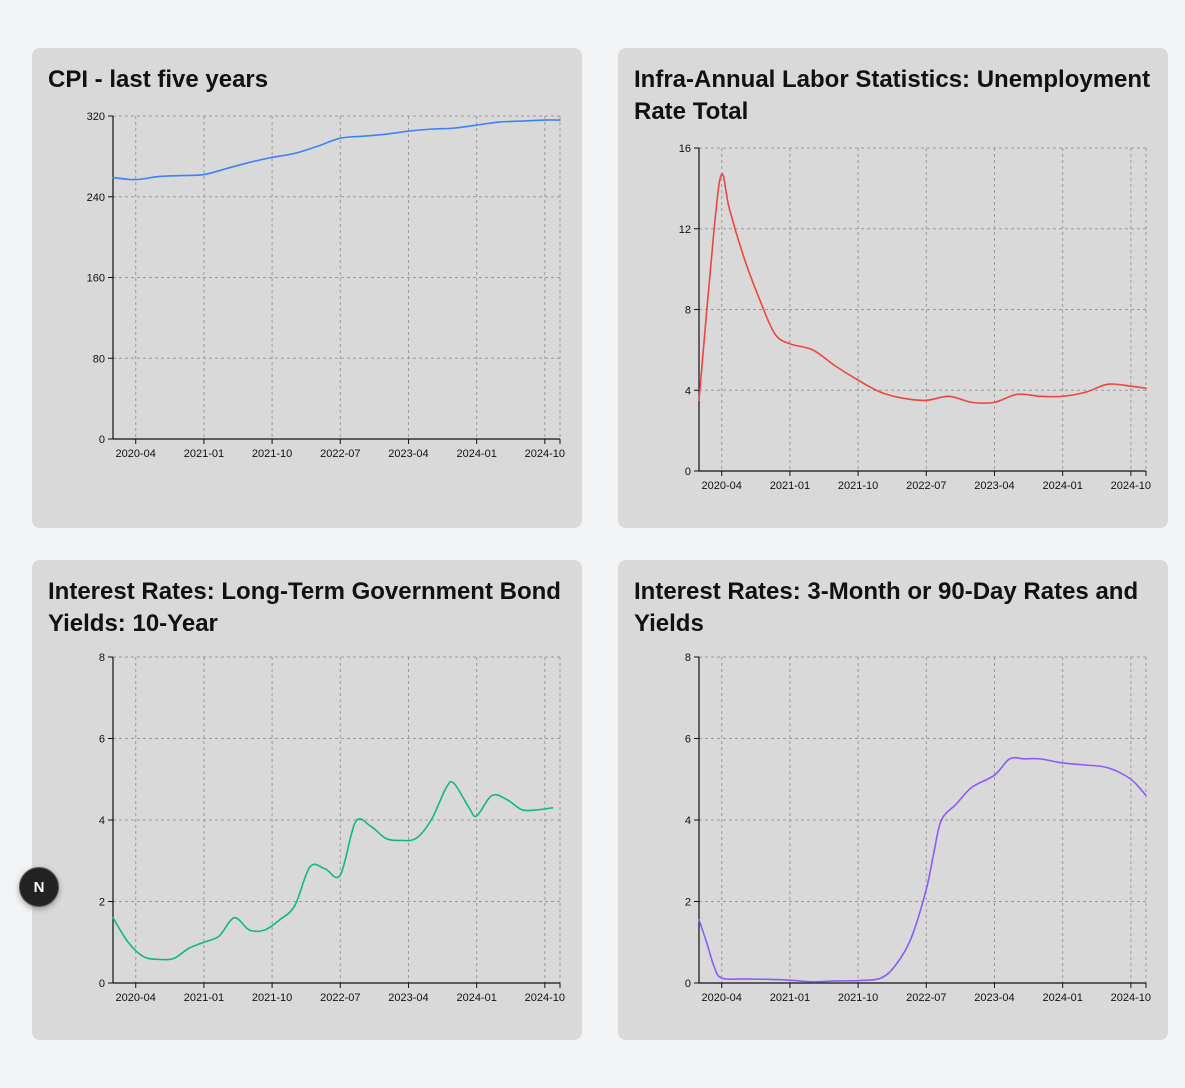 The height and width of the screenshot is (1088, 1185). What do you see at coordinates (96, 279) in the screenshot?
I see `y-tick-label: 160` at bounding box center [96, 279].